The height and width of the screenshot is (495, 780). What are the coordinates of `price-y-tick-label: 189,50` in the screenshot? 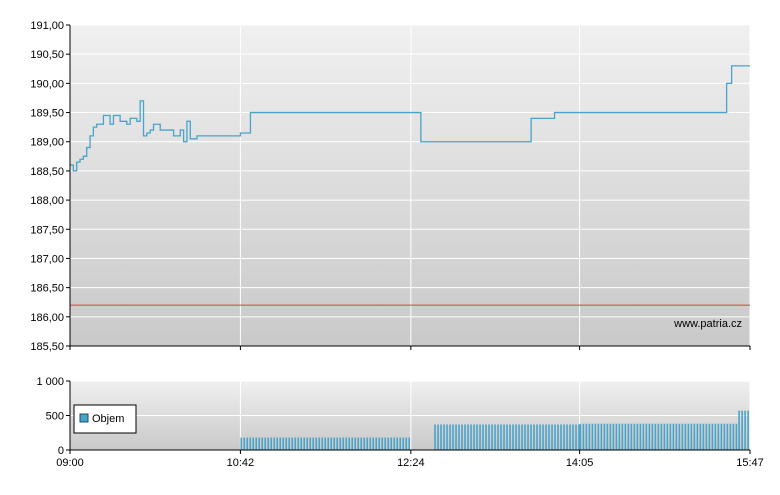 It's located at (47, 114).